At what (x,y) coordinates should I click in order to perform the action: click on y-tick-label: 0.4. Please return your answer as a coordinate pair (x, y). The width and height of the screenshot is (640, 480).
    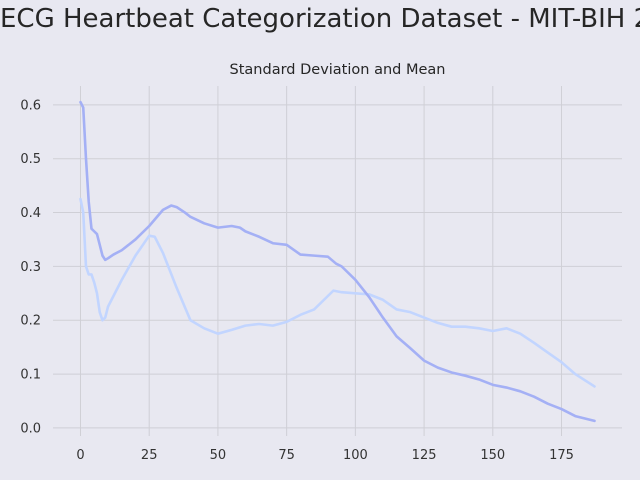
    Looking at the image, I should click on (30, 213).